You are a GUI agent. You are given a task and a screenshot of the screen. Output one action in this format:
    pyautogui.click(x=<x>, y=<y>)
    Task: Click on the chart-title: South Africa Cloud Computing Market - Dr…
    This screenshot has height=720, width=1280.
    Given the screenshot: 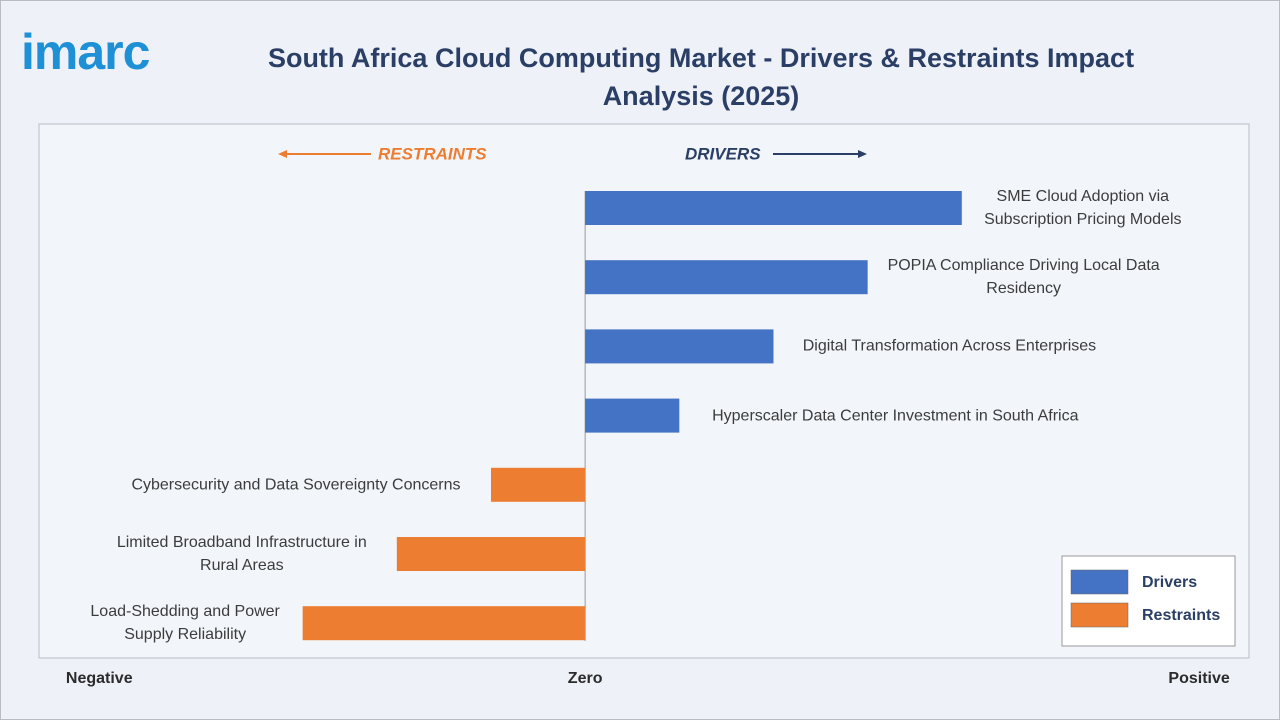 What is the action you would take?
    pyautogui.click(x=701, y=77)
    